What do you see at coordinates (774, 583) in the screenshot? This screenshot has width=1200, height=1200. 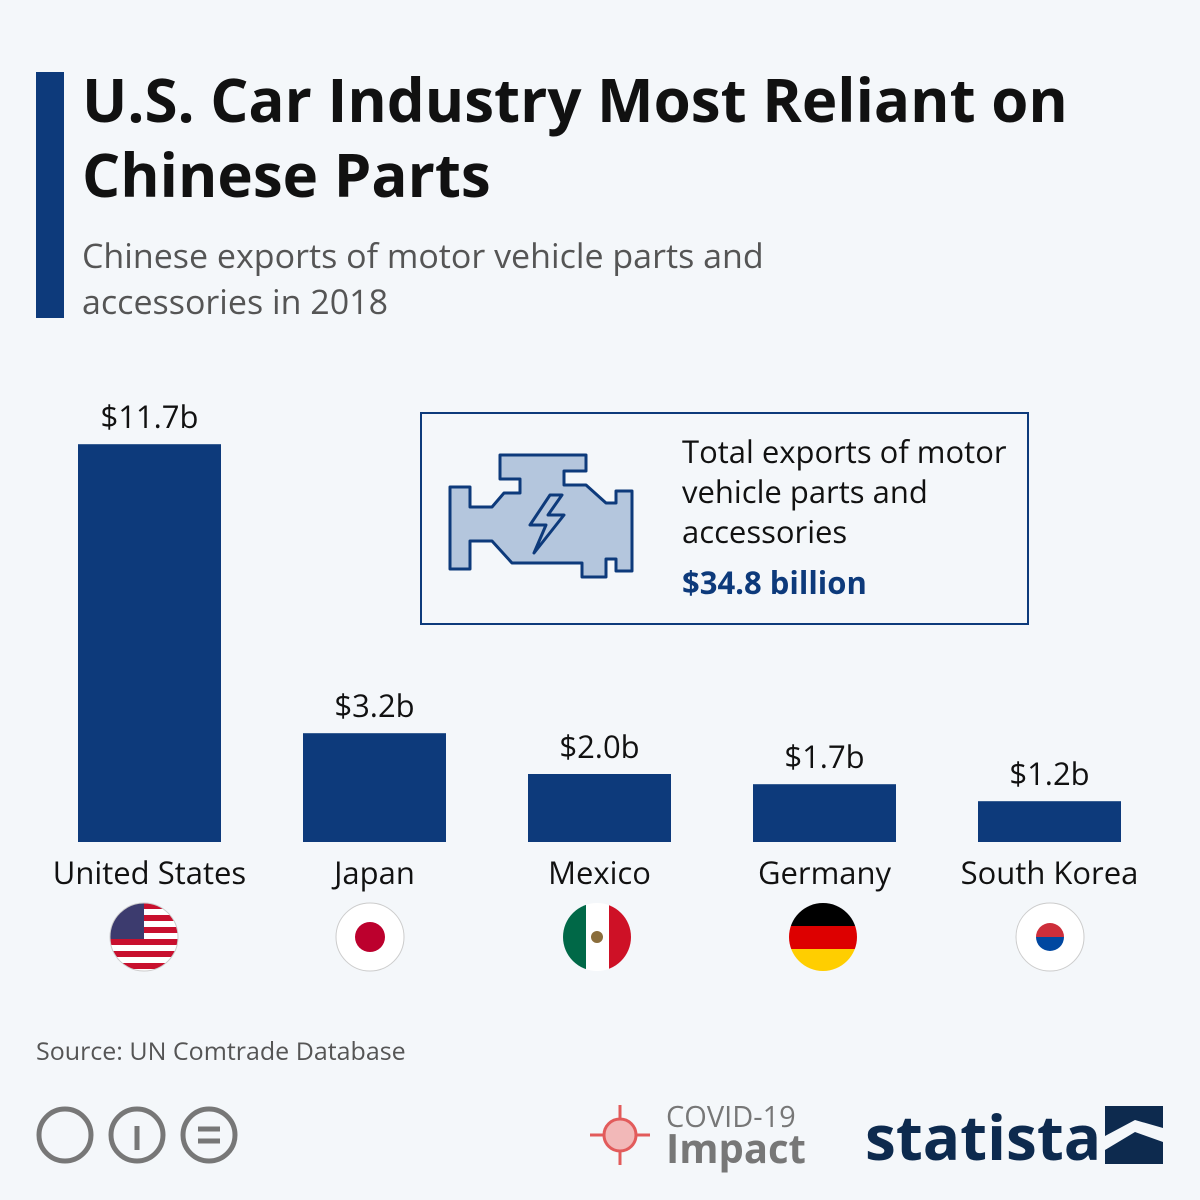 I see `annotation-value: $34.8 billion` at bounding box center [774, 583].